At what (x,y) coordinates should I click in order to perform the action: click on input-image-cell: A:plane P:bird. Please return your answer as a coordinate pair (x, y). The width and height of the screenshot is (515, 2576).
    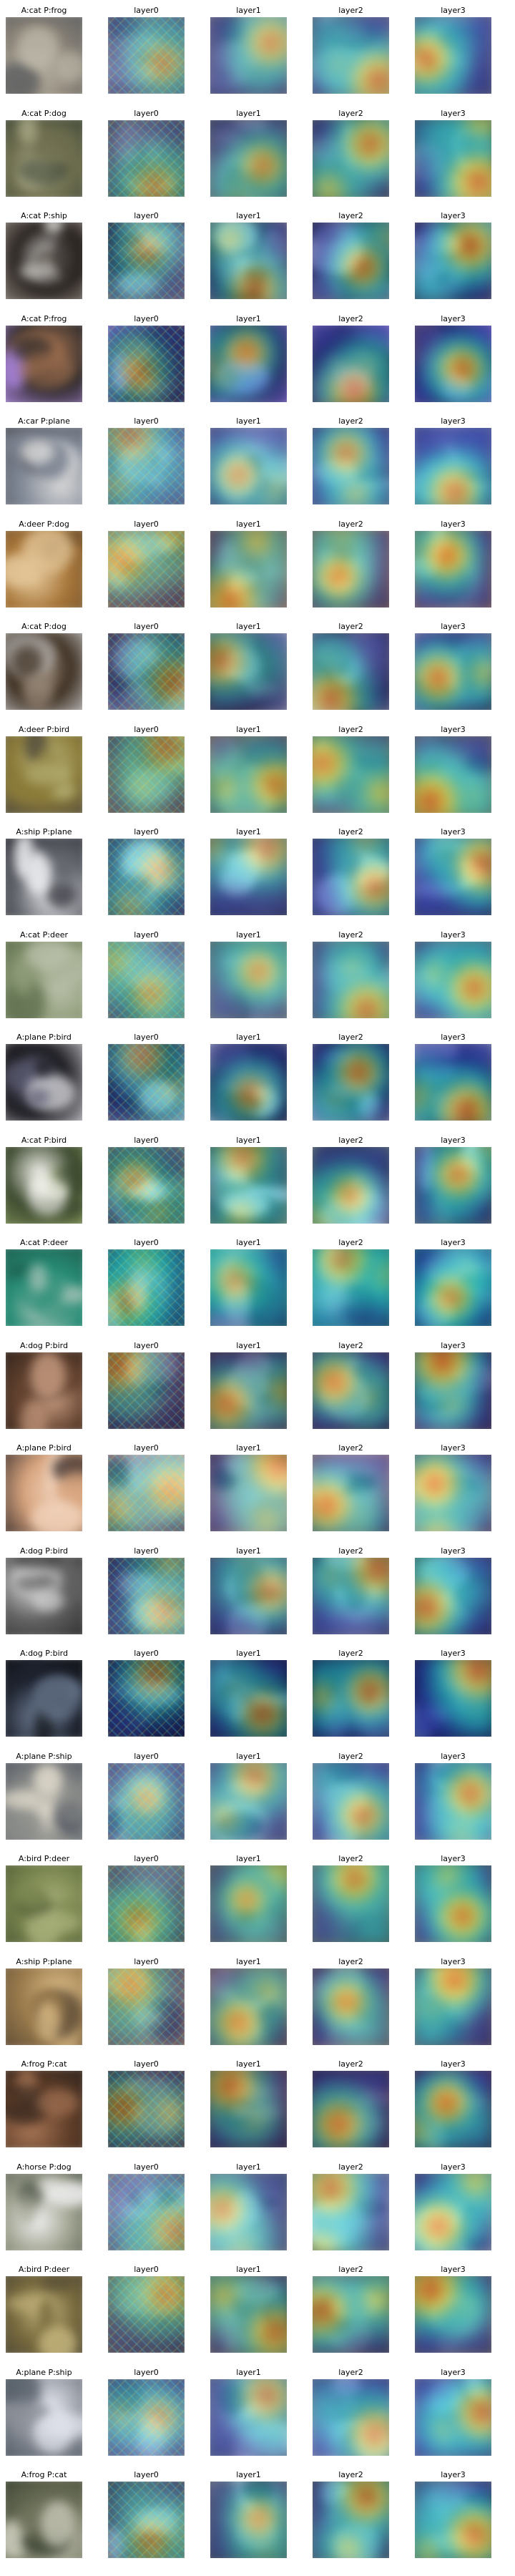
    Looking at the image, I should click on (44, 1487).